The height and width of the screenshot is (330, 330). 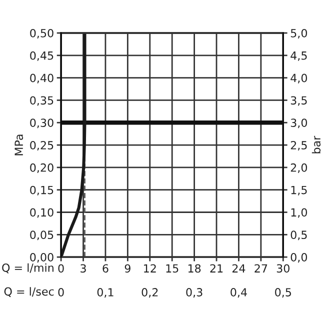 I want to click on y-tick-label: 0,35, so click(x=42, y=101).